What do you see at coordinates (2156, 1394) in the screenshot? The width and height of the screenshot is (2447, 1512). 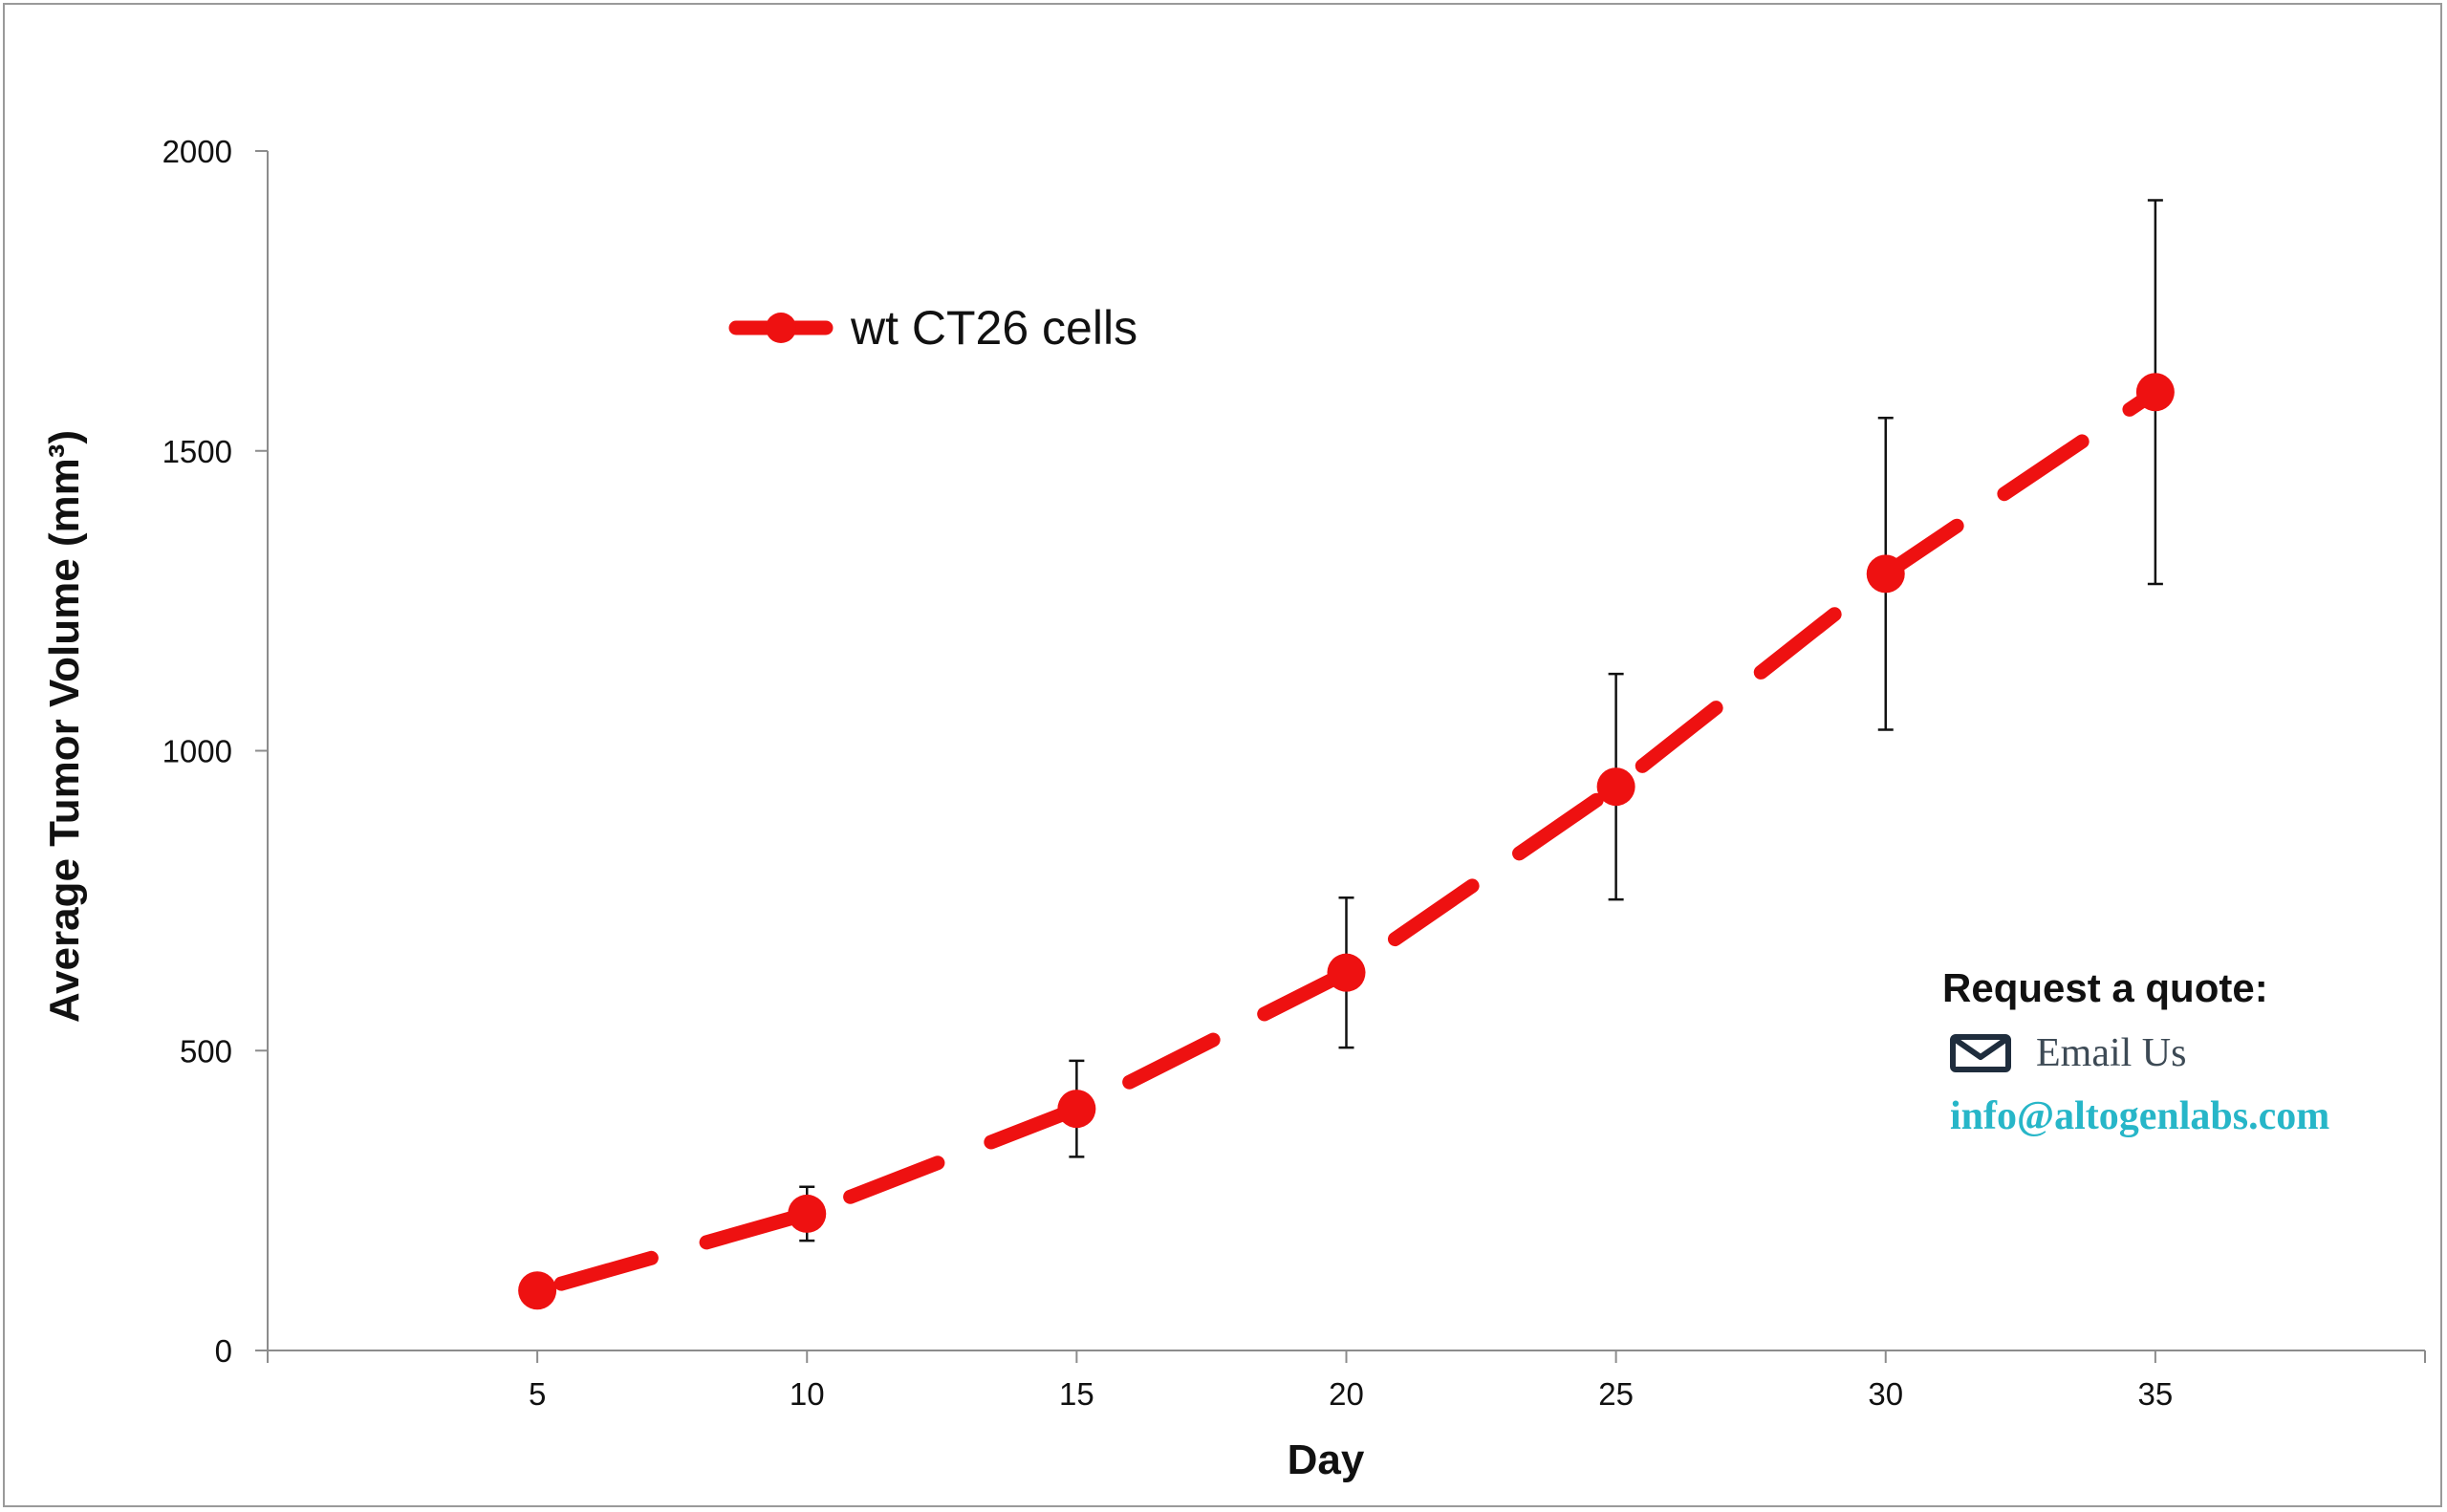 I see `x-tick-label: 35` at bounding box center [2156, 1394].